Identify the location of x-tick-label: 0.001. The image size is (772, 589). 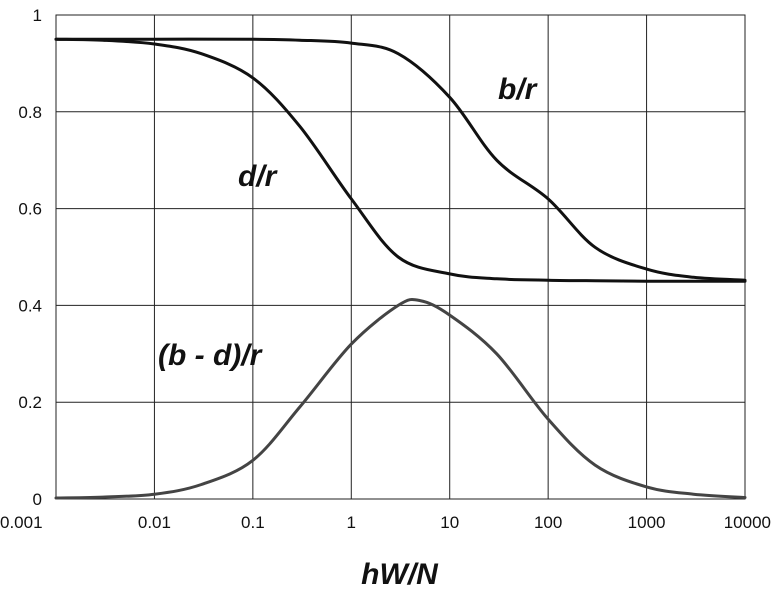
(21, 522).